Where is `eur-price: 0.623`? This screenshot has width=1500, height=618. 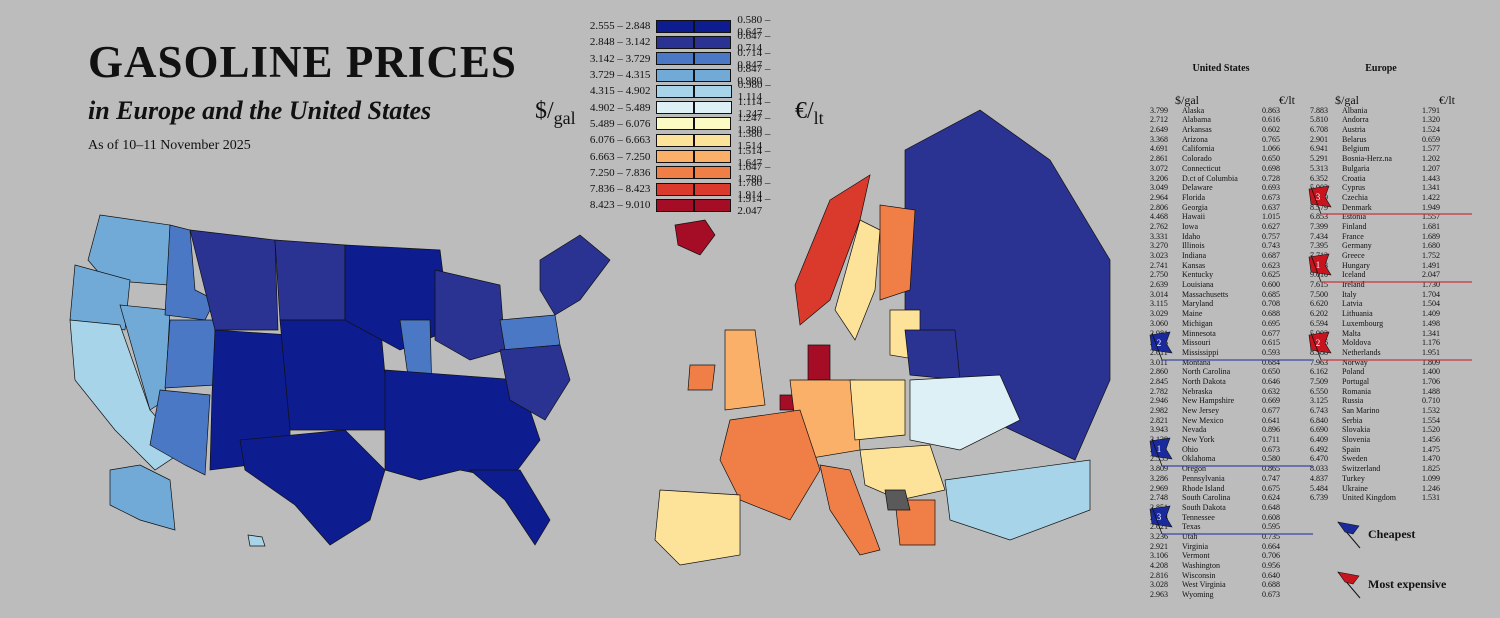 eur-price: 0.623 is located at coordinates (1271, 265).